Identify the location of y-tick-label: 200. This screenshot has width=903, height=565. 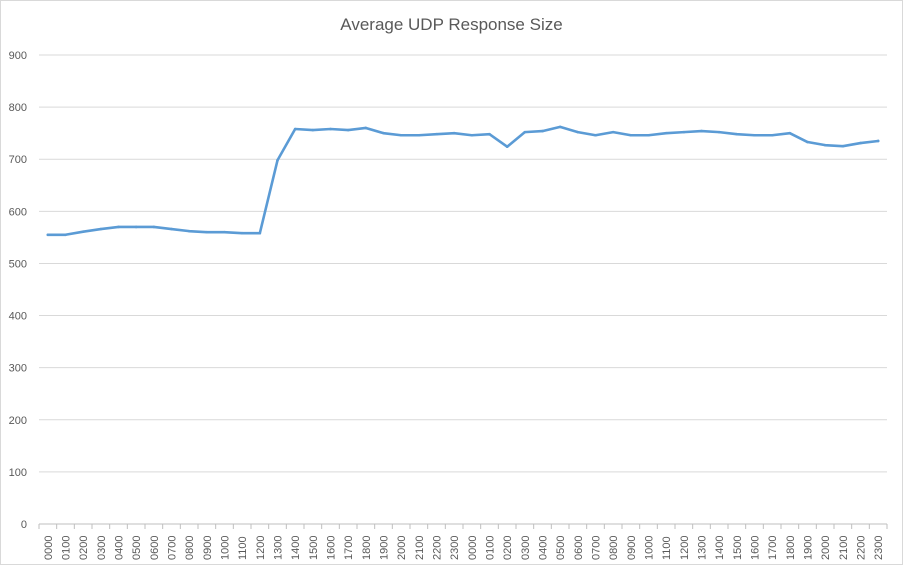
(18, 421).